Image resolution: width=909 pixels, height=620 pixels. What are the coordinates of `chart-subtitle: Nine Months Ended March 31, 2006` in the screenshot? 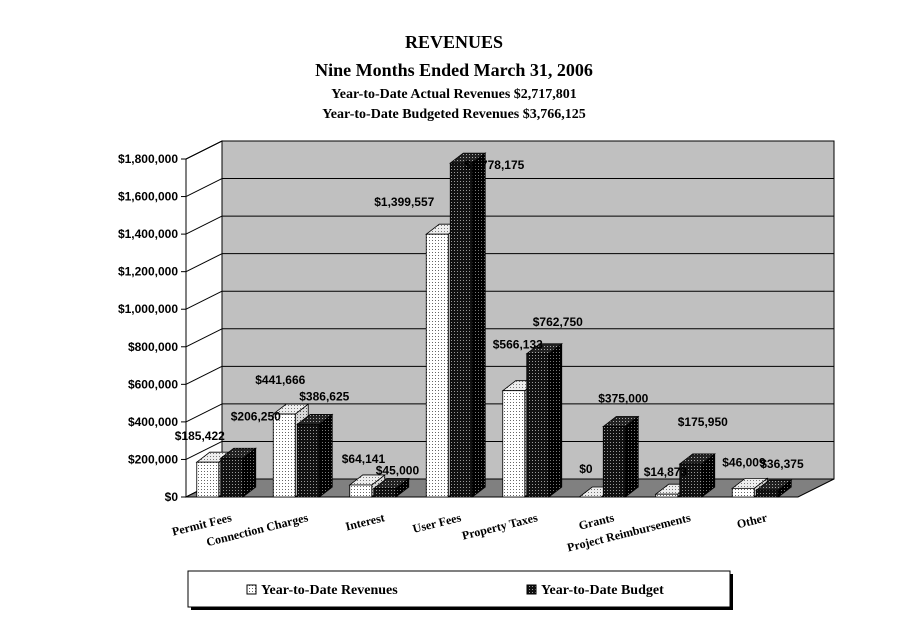 It's located at (454, 70).